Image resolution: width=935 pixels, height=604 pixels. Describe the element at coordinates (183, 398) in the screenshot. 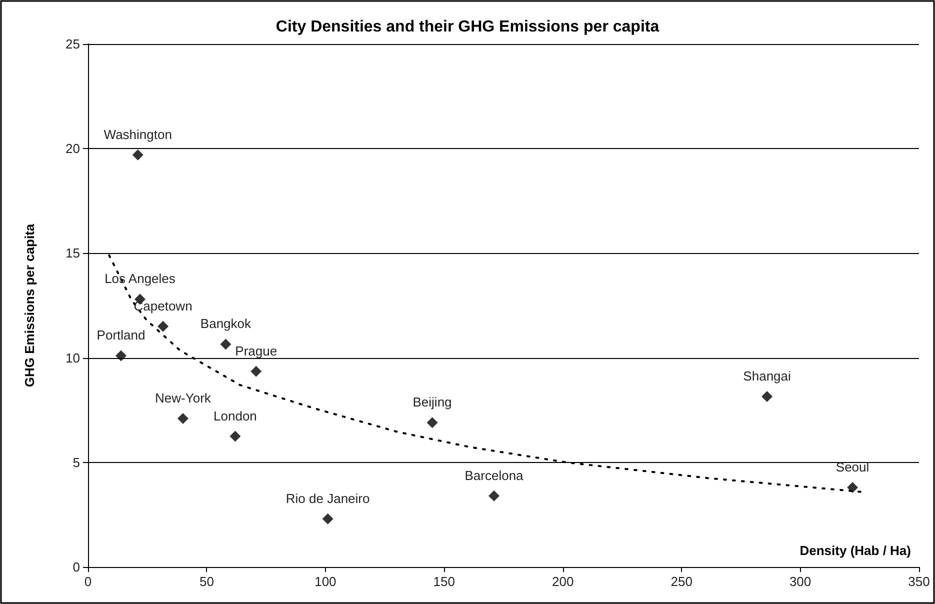

I see `annotation: New-York` at that location.